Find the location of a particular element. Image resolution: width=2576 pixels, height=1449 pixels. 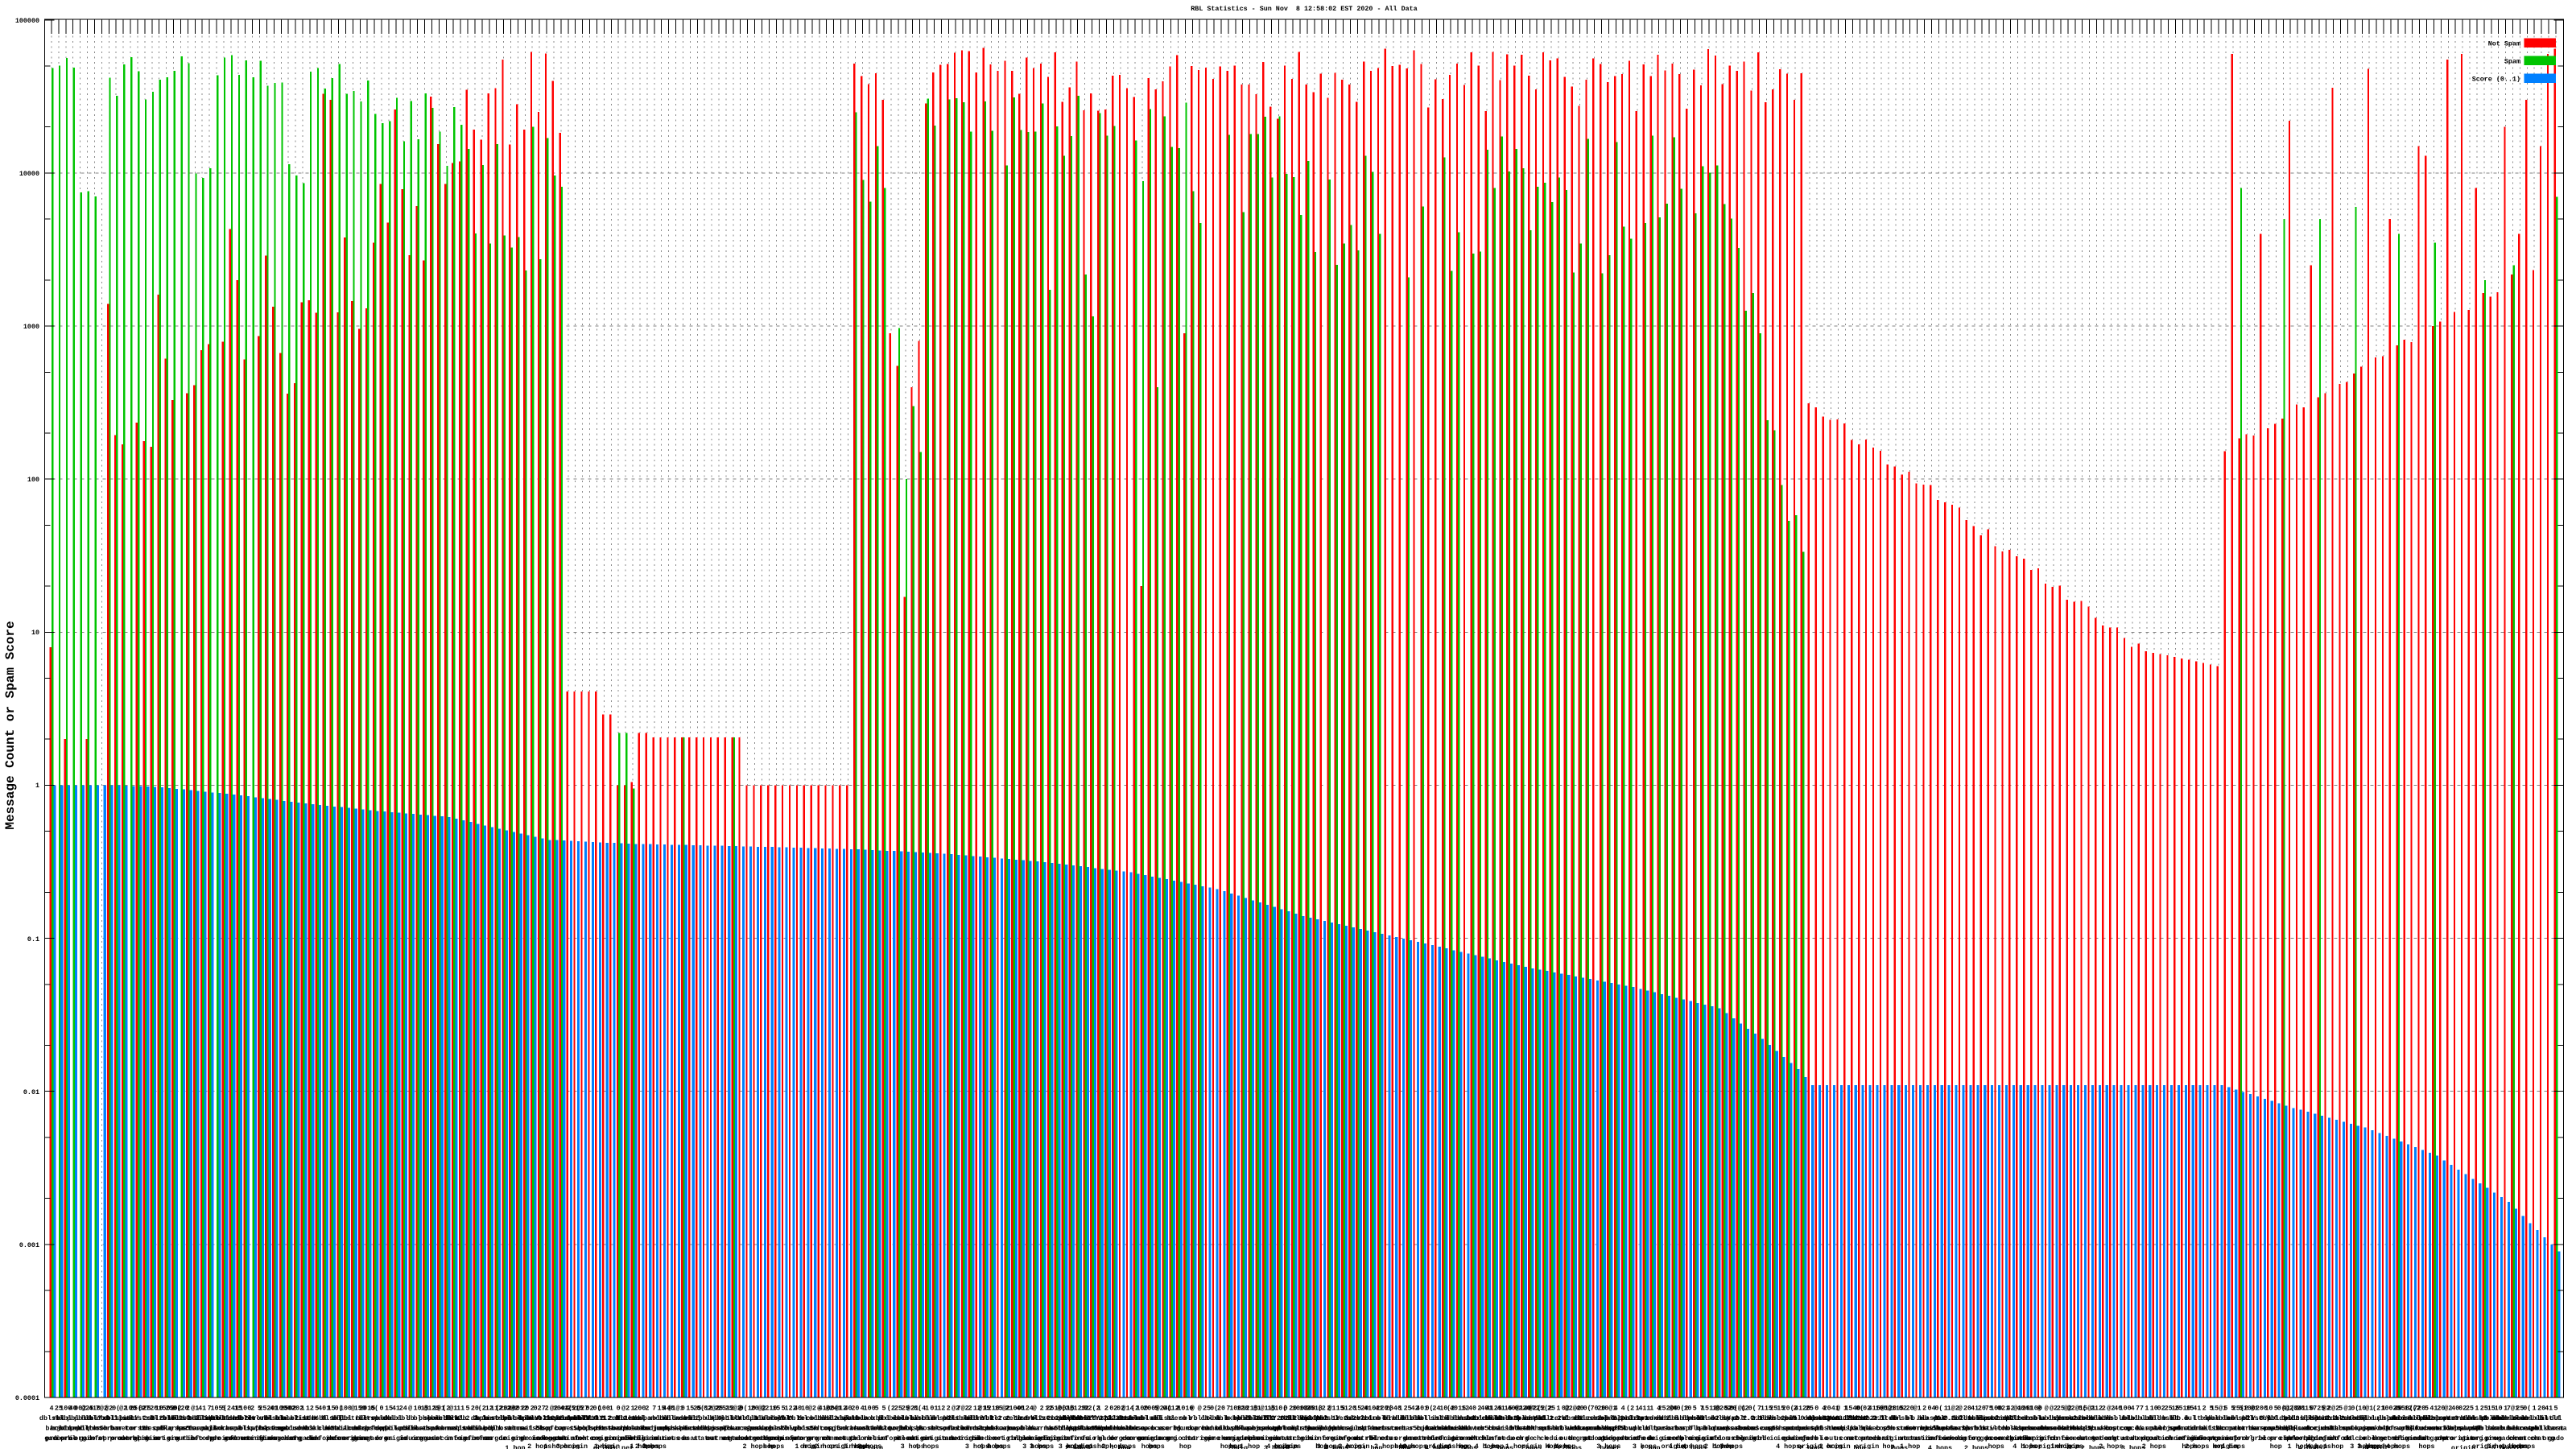

svg-text: spfsorbs is located at coordinates (2398, 1429).